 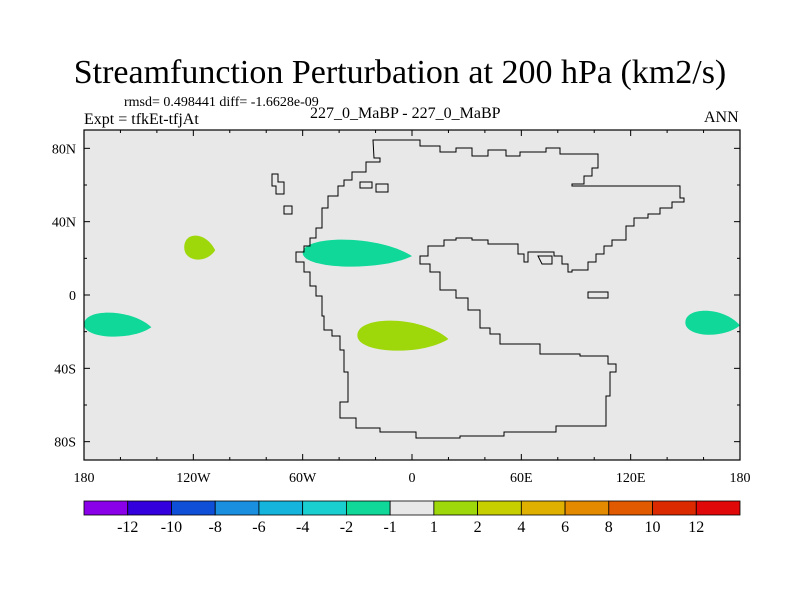 What do you see at coordinates (221, 102) in the screenshot?
I see `rmsd-diff-stats: rmsd= 0.498441 diff= -1.6628e-09` at bounding box center [221, 102].